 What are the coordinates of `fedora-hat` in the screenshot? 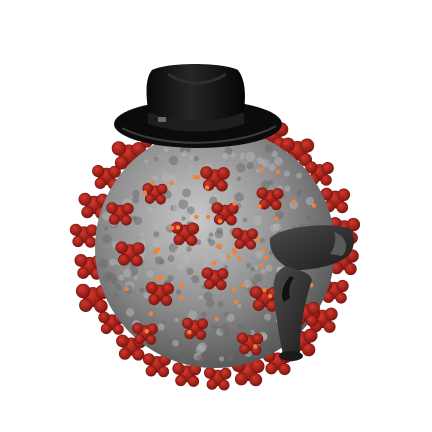 It's located at (198, 106).